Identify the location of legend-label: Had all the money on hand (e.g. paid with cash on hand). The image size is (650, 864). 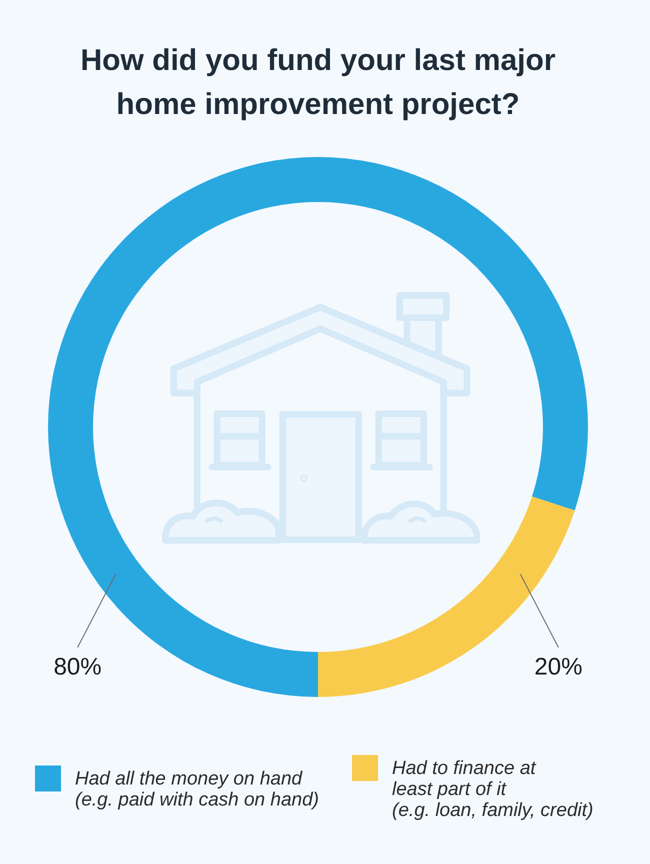
(197, 789).